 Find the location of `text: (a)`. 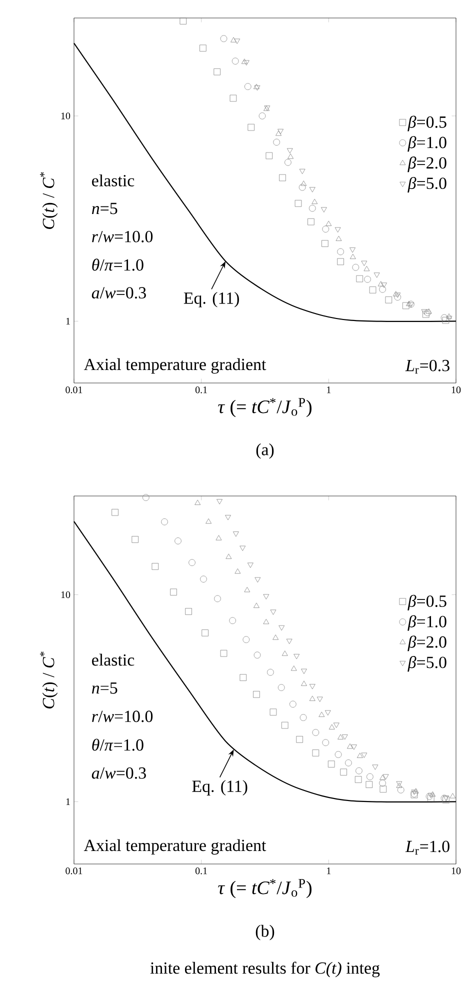

text: (a) is located at coordinates (265, 451).